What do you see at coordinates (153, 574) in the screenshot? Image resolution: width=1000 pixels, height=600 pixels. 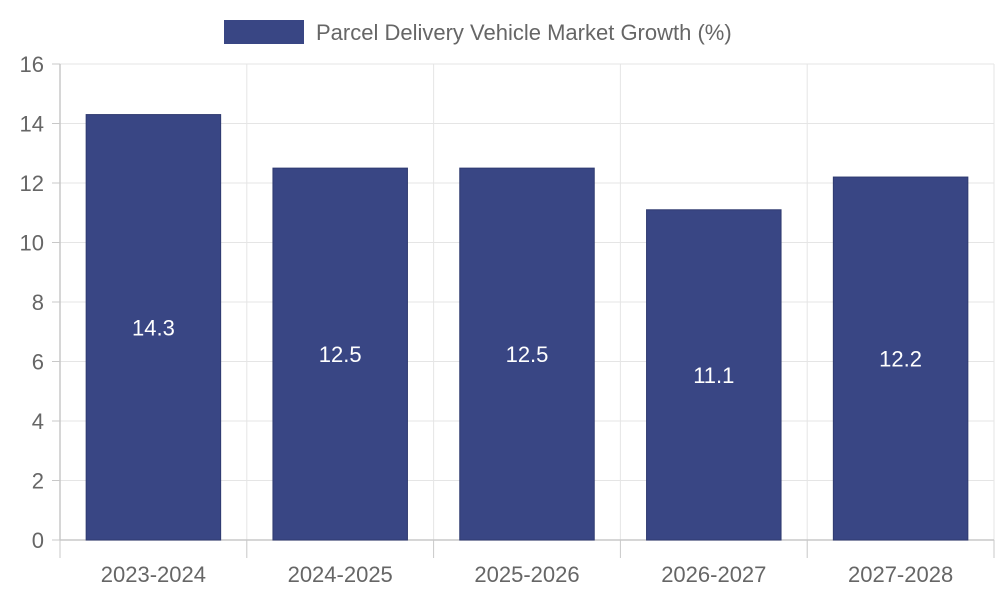 I see `x-tick-label: 2023-2024` at bounding box center [153, 574].